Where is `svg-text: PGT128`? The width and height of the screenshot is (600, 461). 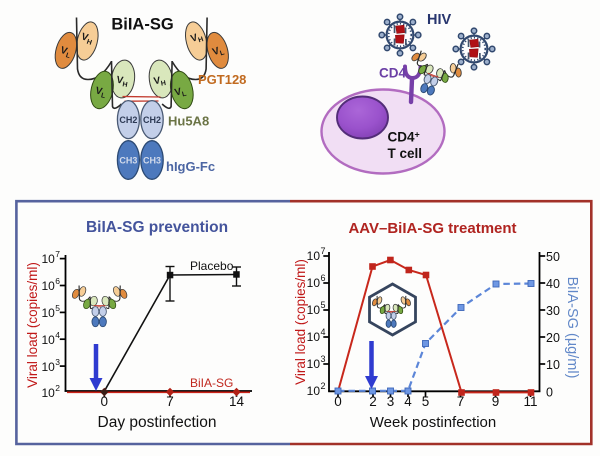
svg-text: PGT128 is located at coordinates (222, 79).